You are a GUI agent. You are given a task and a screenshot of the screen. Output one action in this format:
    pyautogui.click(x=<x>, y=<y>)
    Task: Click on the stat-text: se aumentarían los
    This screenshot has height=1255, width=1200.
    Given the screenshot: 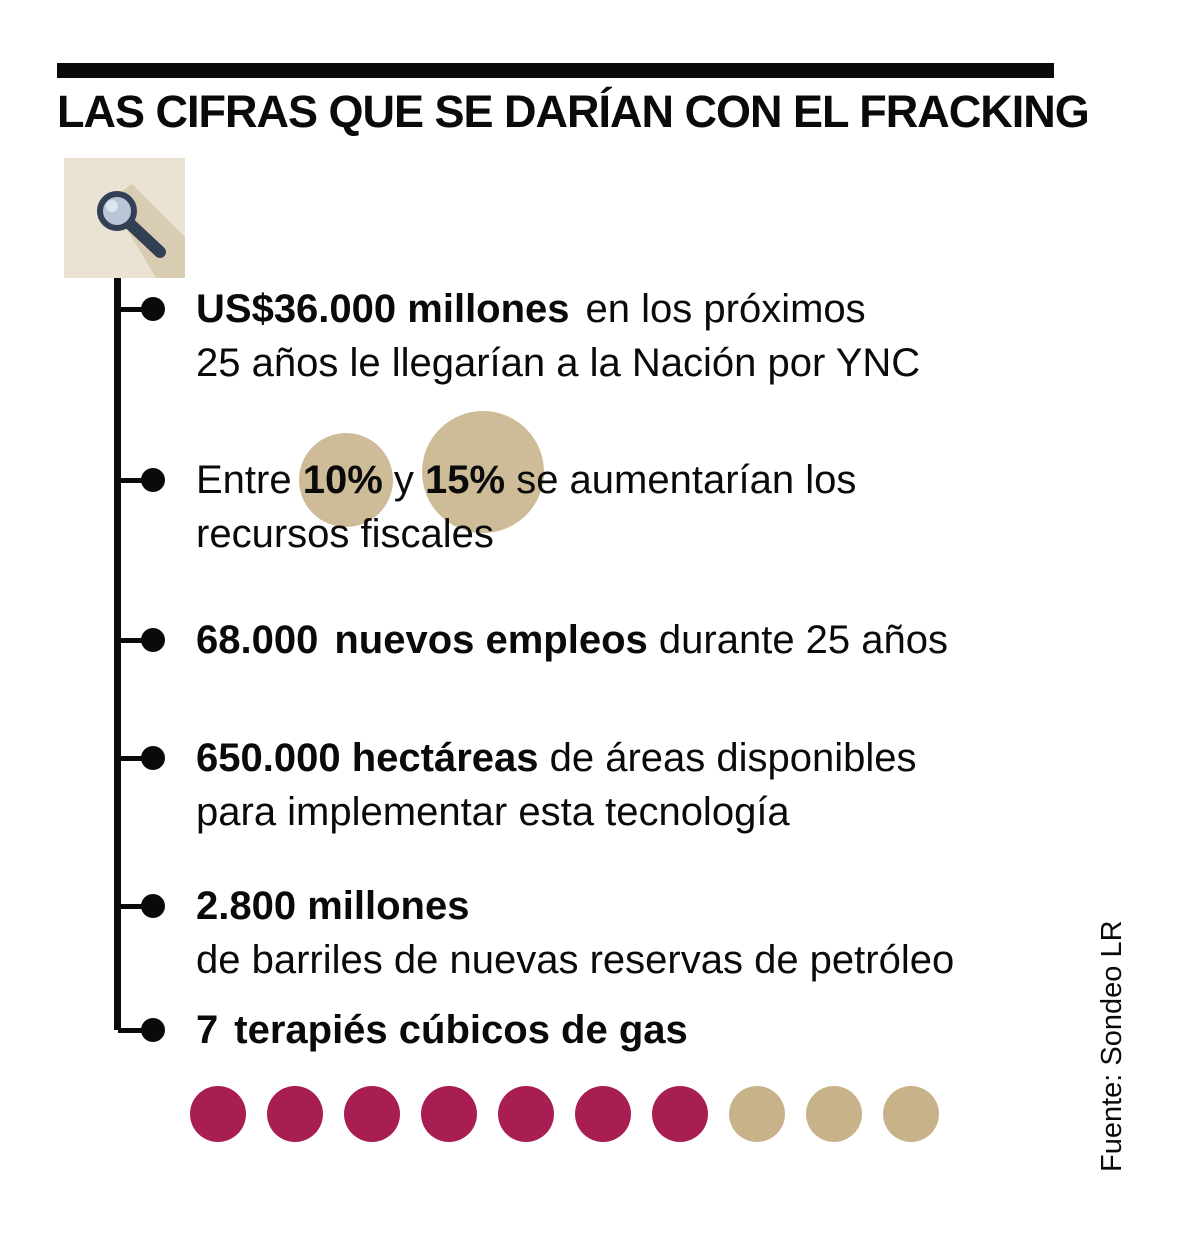 What is the action you would take?
    pyautogui.click(x=681, y=480)
    